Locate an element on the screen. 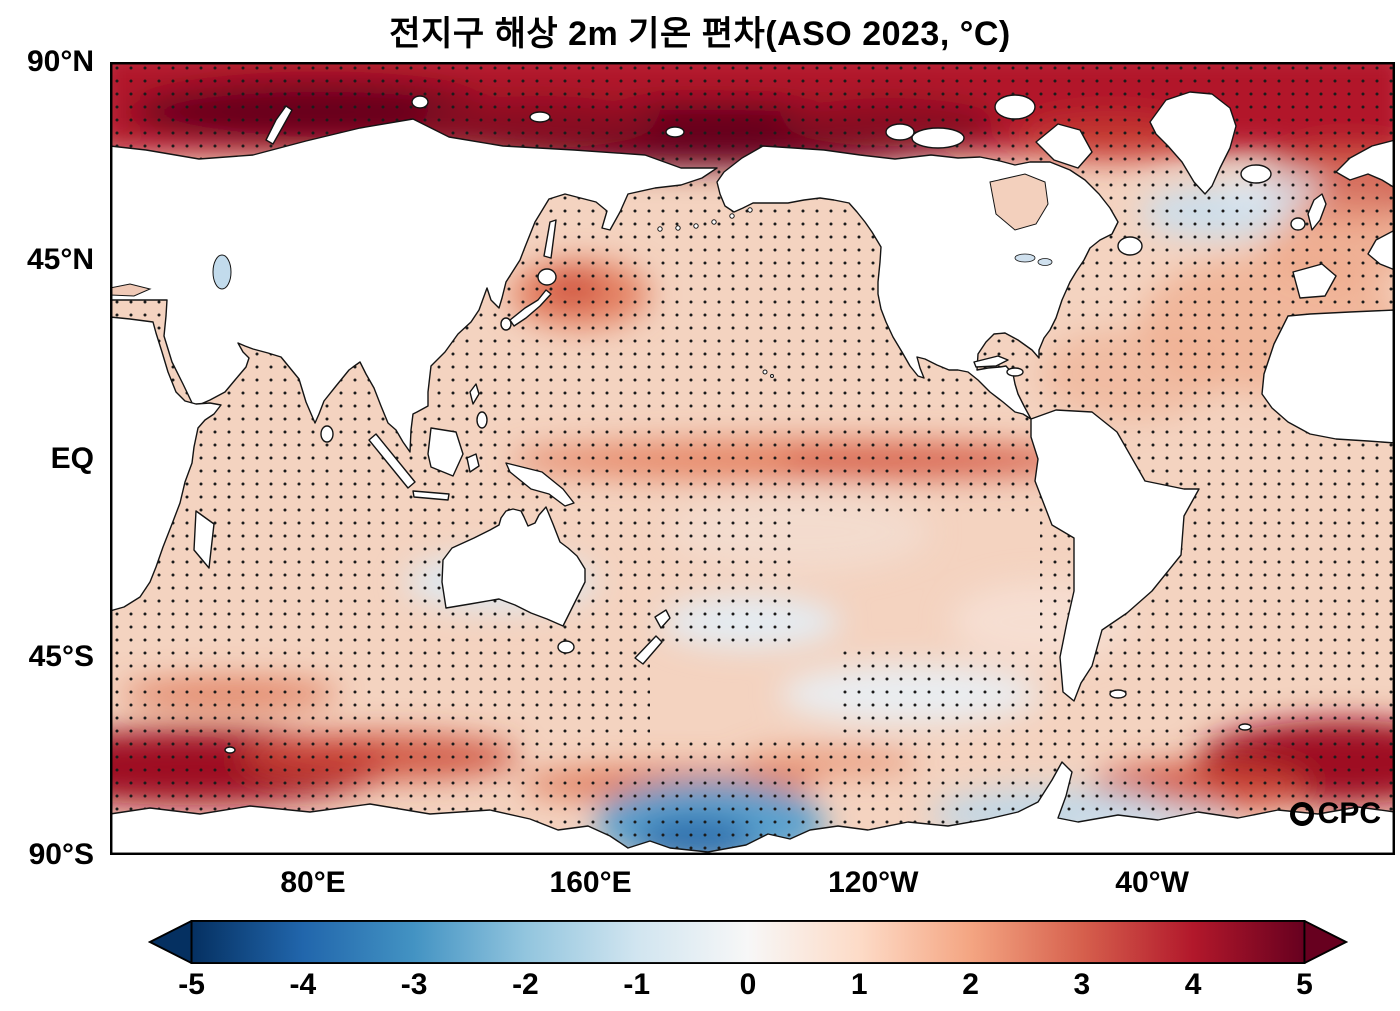 The height and width of the screenshot is (1011, 1400). colorbar-ticks: -5 -4 -3 -2 -1 0 1 2 3 4 5 is located at coordinates (748, 989).